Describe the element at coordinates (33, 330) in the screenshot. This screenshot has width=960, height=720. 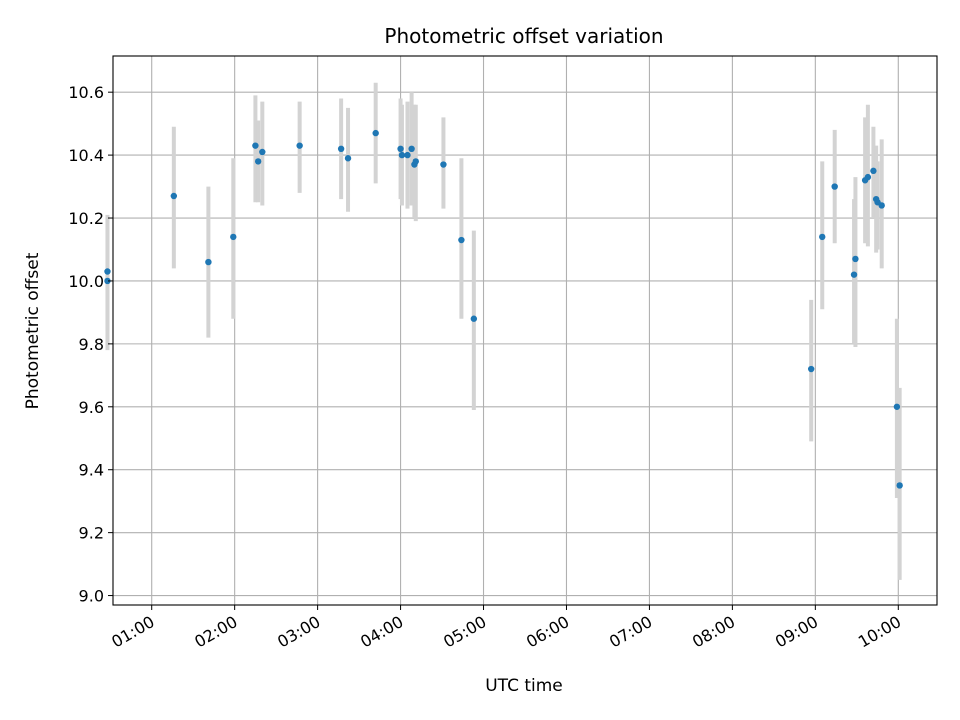
I see `y-axis-title: Photometric offset` at that location.